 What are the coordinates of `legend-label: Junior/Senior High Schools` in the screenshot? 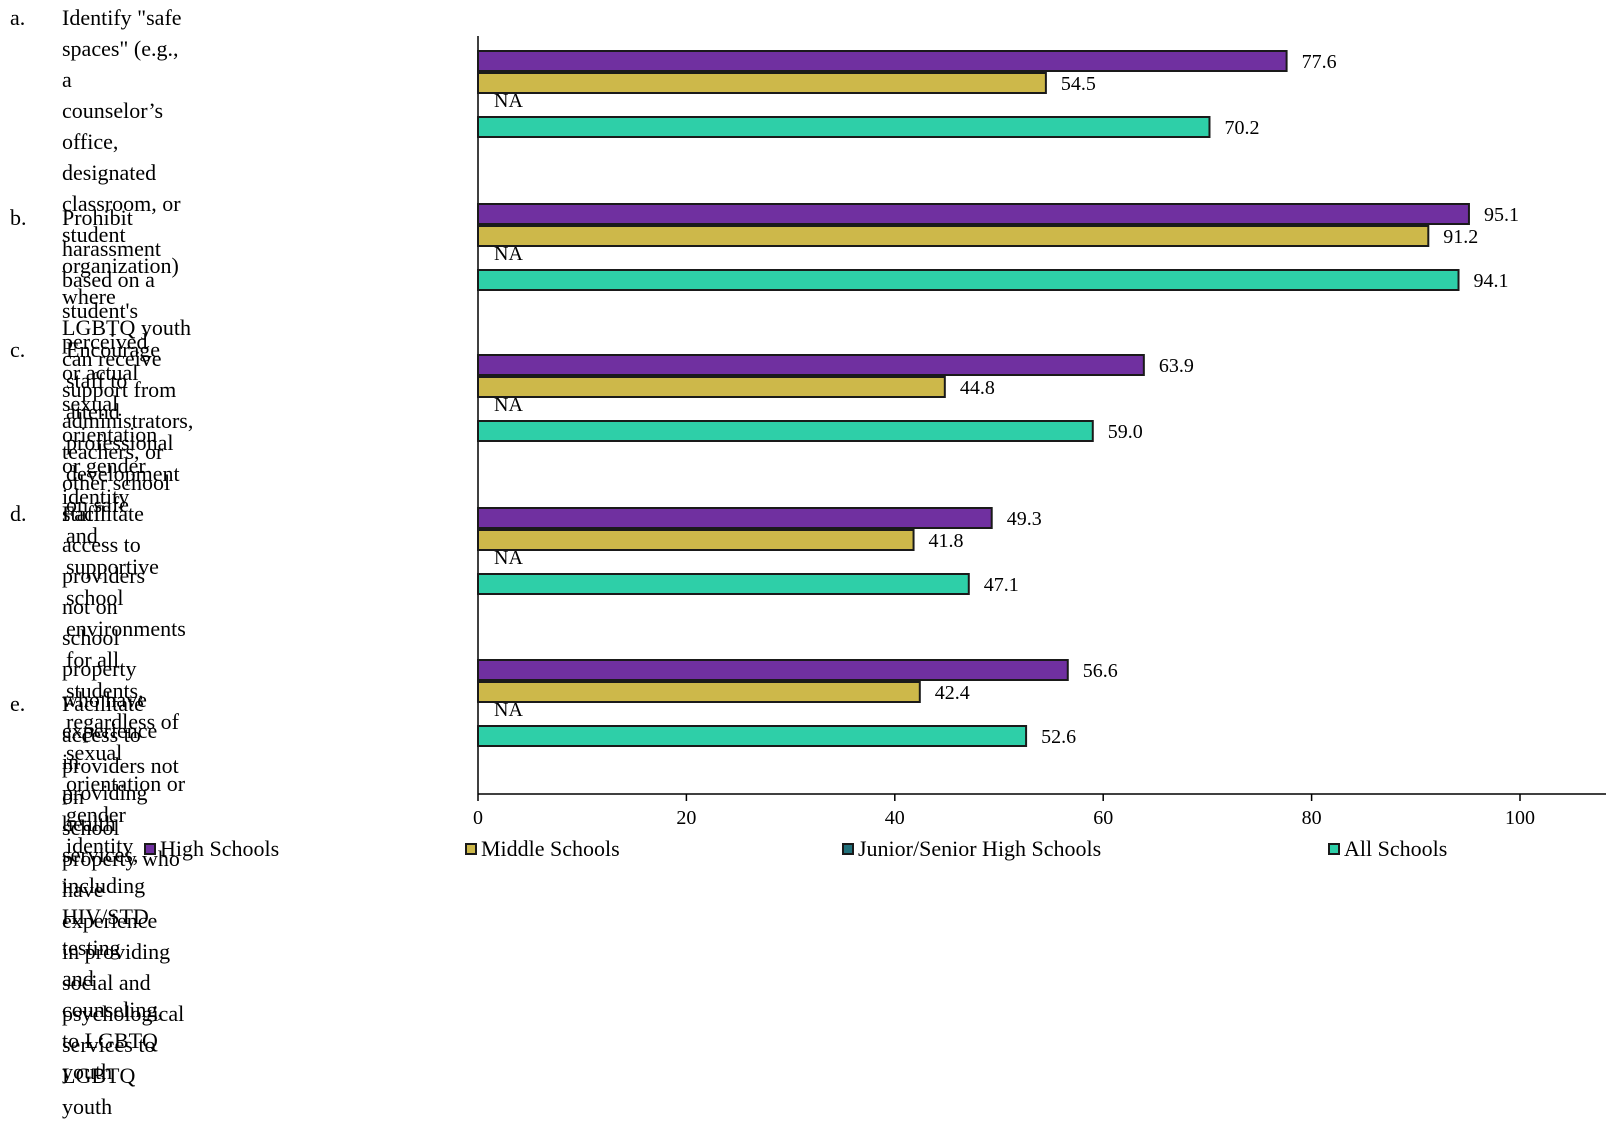 It's located at (980, 848).